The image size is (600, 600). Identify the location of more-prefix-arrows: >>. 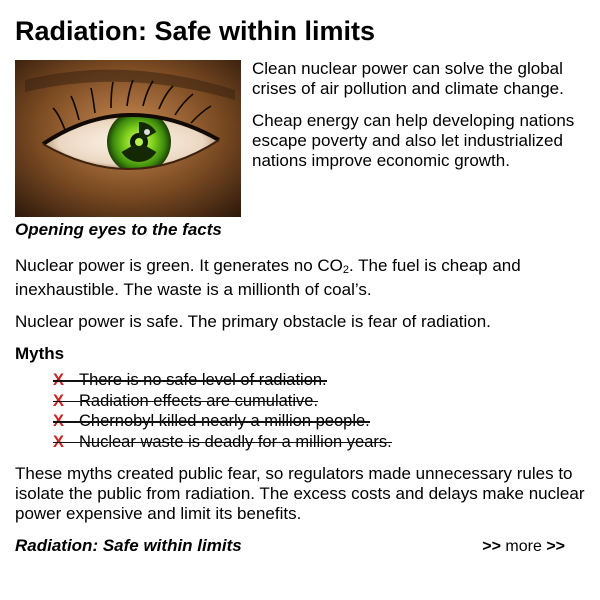
(491, 546).